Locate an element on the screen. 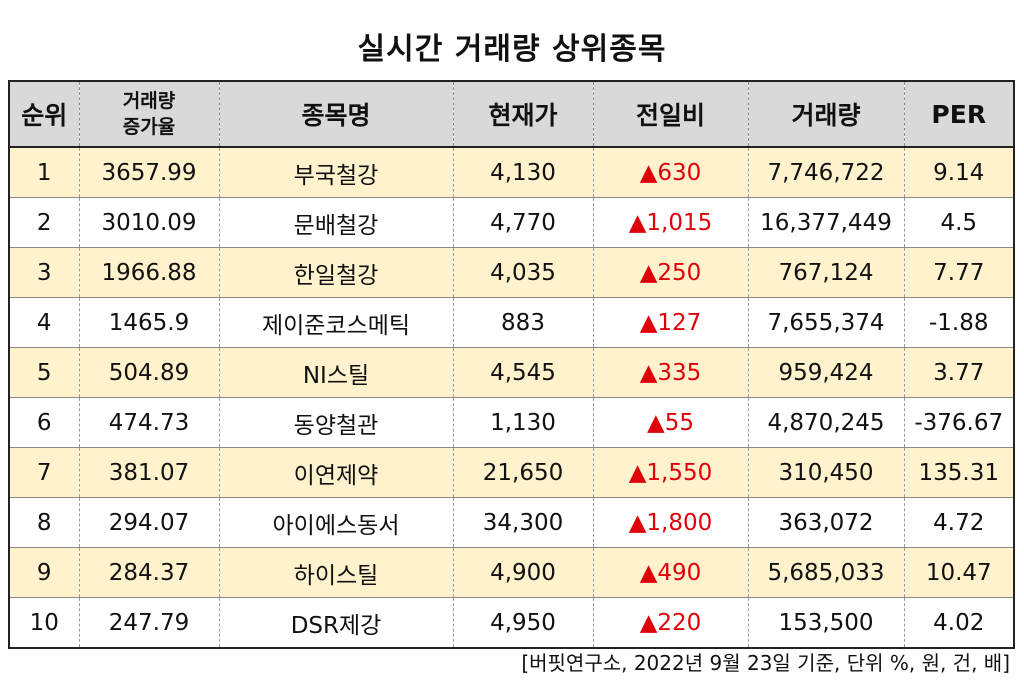 The height and width of the screenshot is (699, 1024). cell-current-price: 21,650 is located at coordinates (522, 472).